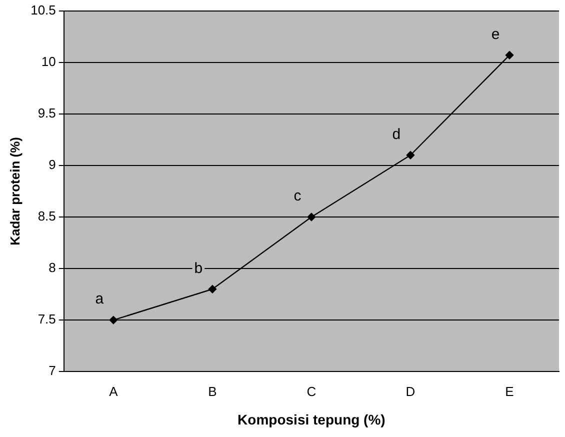  Describe the element at coordinates (396, 134) in the screenshot. I see `annotation: d` at that location.